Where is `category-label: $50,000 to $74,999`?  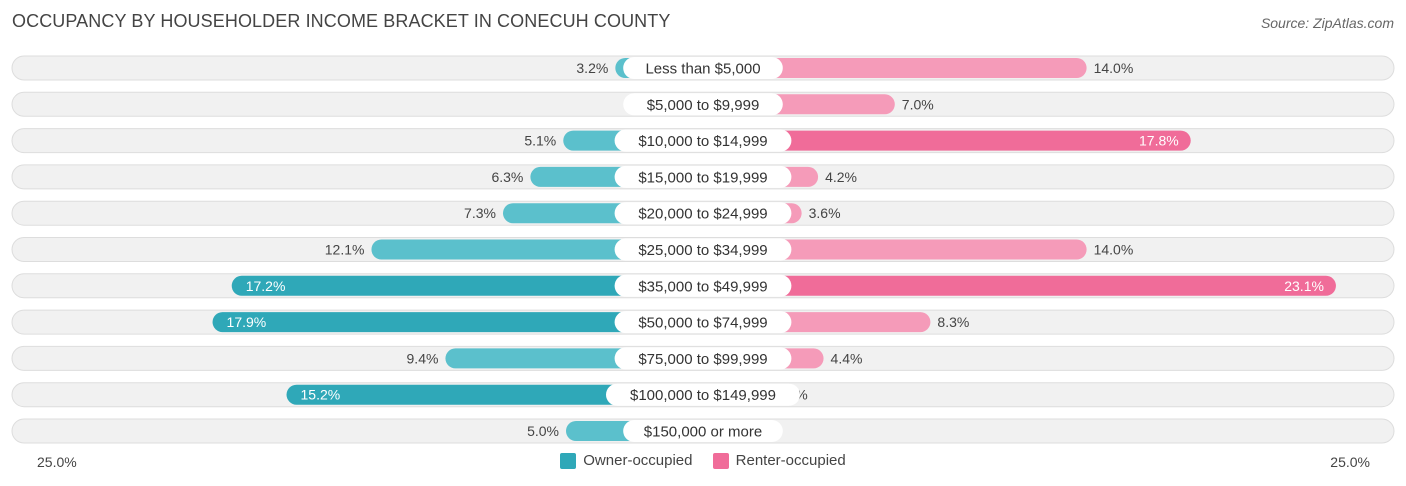
category-label: $50,000 to $74,999 is located at coordinates (702, 323).